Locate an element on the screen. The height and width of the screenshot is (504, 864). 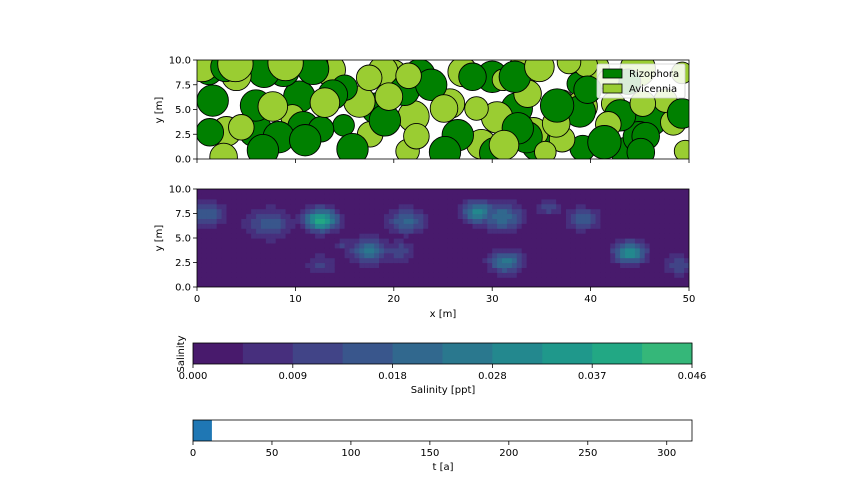
legend-label-rizophora: Rizophora is located at coordinates (654, 74).